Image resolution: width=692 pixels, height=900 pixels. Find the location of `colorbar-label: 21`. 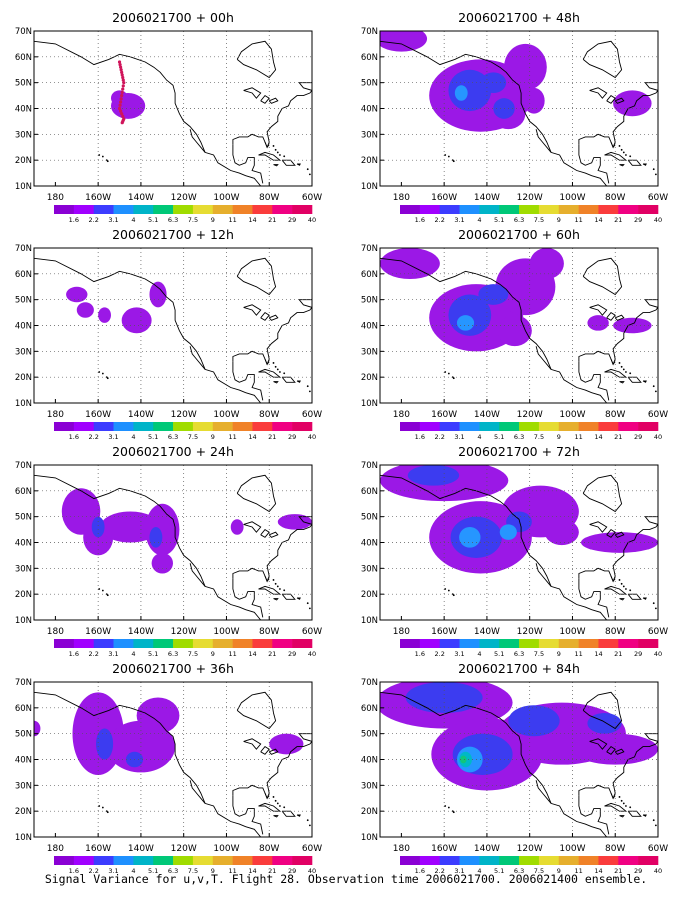

colorbar-label: 21 is located at coordinates (618, 437).